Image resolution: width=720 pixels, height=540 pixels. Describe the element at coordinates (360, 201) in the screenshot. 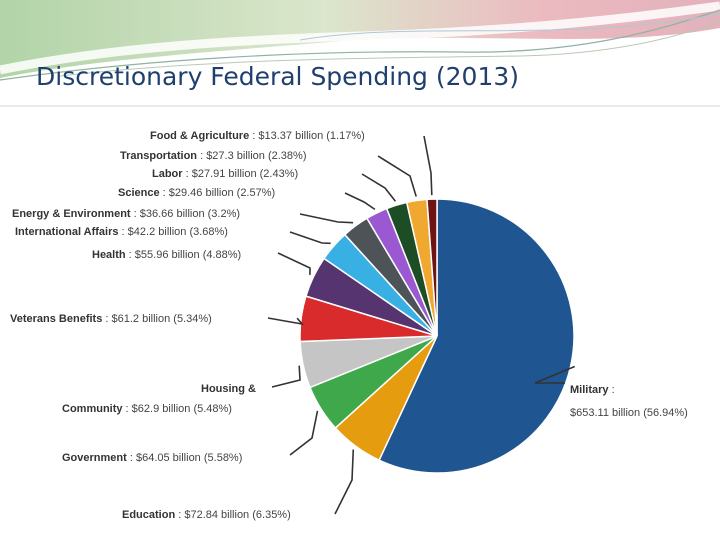

I see `leader-line-science` at that location.